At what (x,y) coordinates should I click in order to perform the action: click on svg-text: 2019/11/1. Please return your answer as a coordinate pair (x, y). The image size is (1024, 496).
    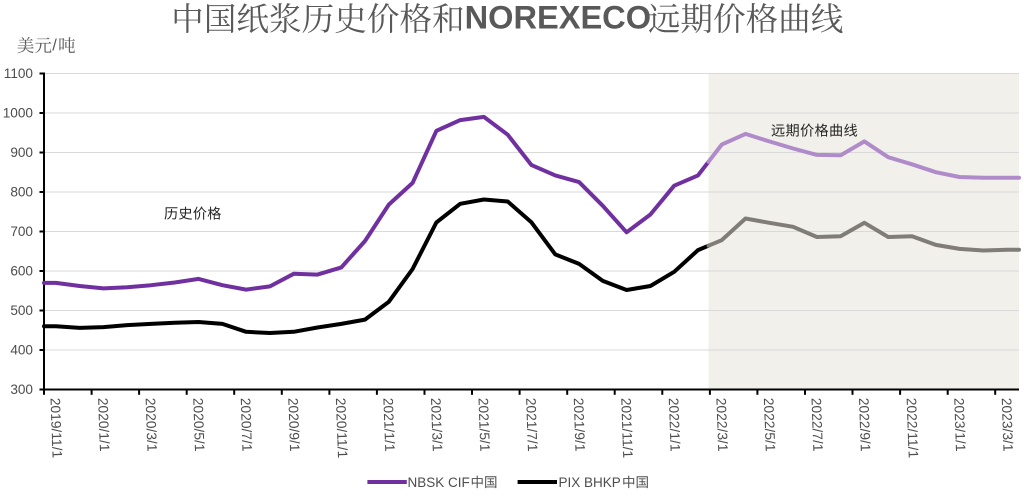
    Looking at the image, I should click on (56, 428).